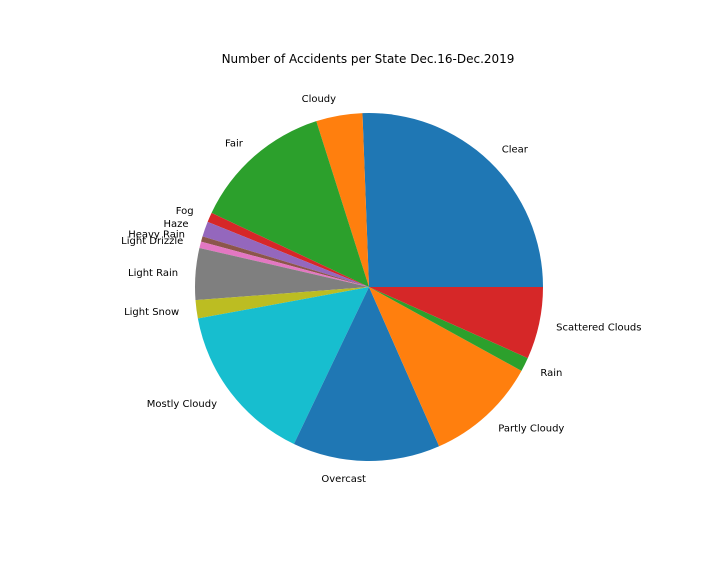 This screenshot has height=576, width=720. What do you see at coordinates (319, 99) in the screenshot?
I see `slice-label-cloudy: Cloudy` at bounding box center [319, 99].